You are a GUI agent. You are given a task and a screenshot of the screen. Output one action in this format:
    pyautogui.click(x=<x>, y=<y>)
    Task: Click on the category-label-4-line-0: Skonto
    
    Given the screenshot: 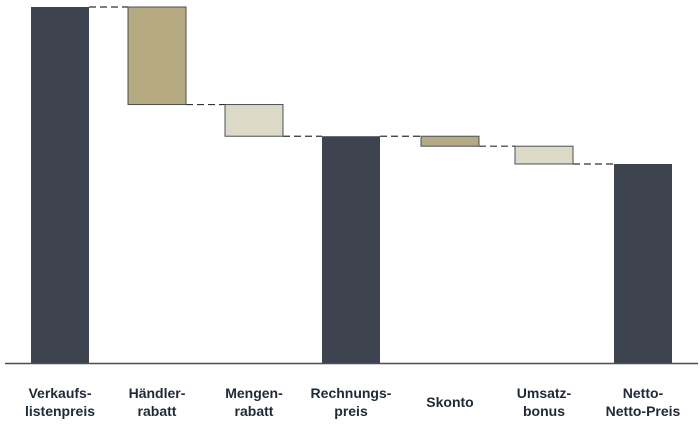 What is the action you would take?
    pyautogui.click(x=449, y=402)
    